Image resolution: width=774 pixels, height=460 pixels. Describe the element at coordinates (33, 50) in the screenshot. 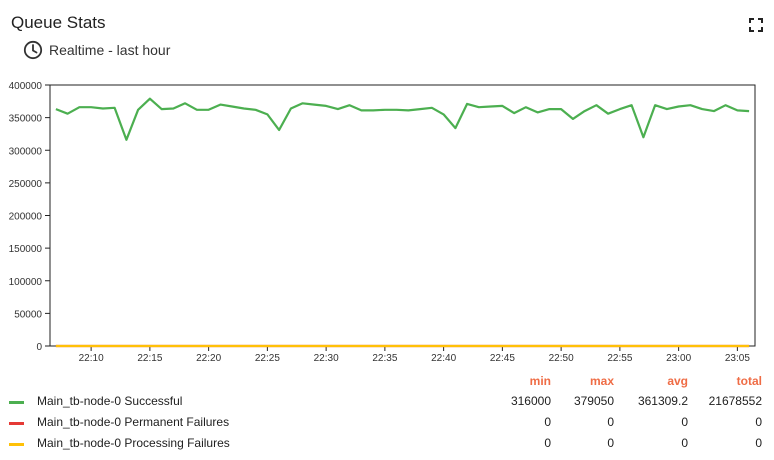

I see `clock-icon` at that location.